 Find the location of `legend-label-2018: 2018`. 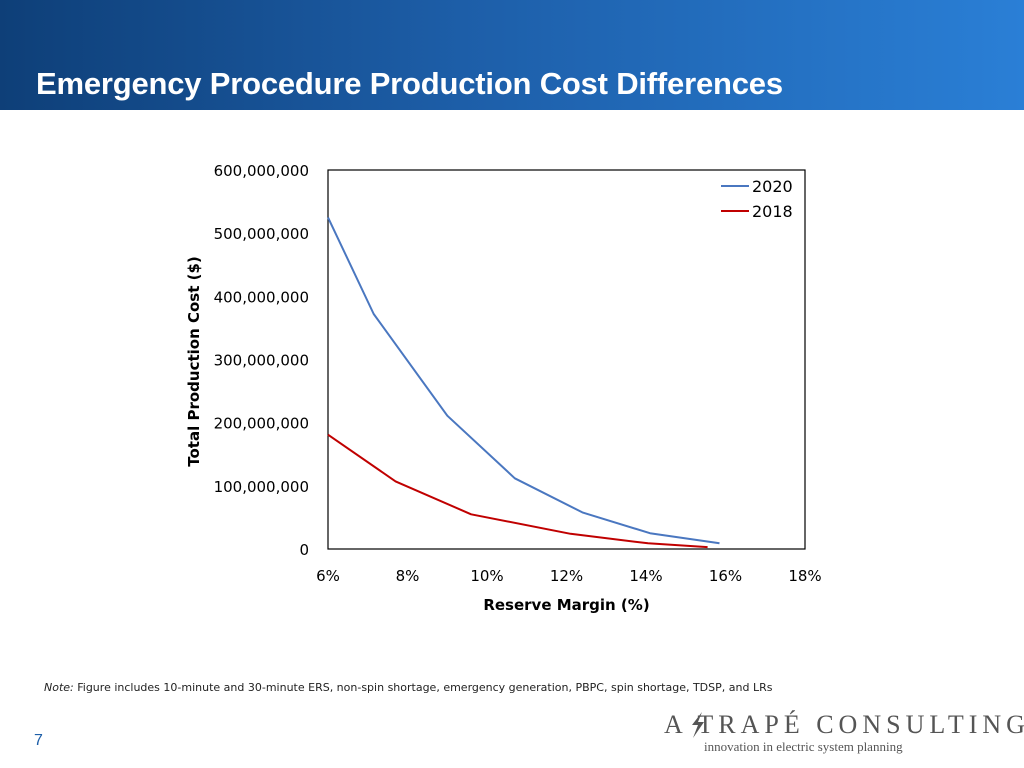

legend-label-2018: 2018 is located at coordinates (772, 211).